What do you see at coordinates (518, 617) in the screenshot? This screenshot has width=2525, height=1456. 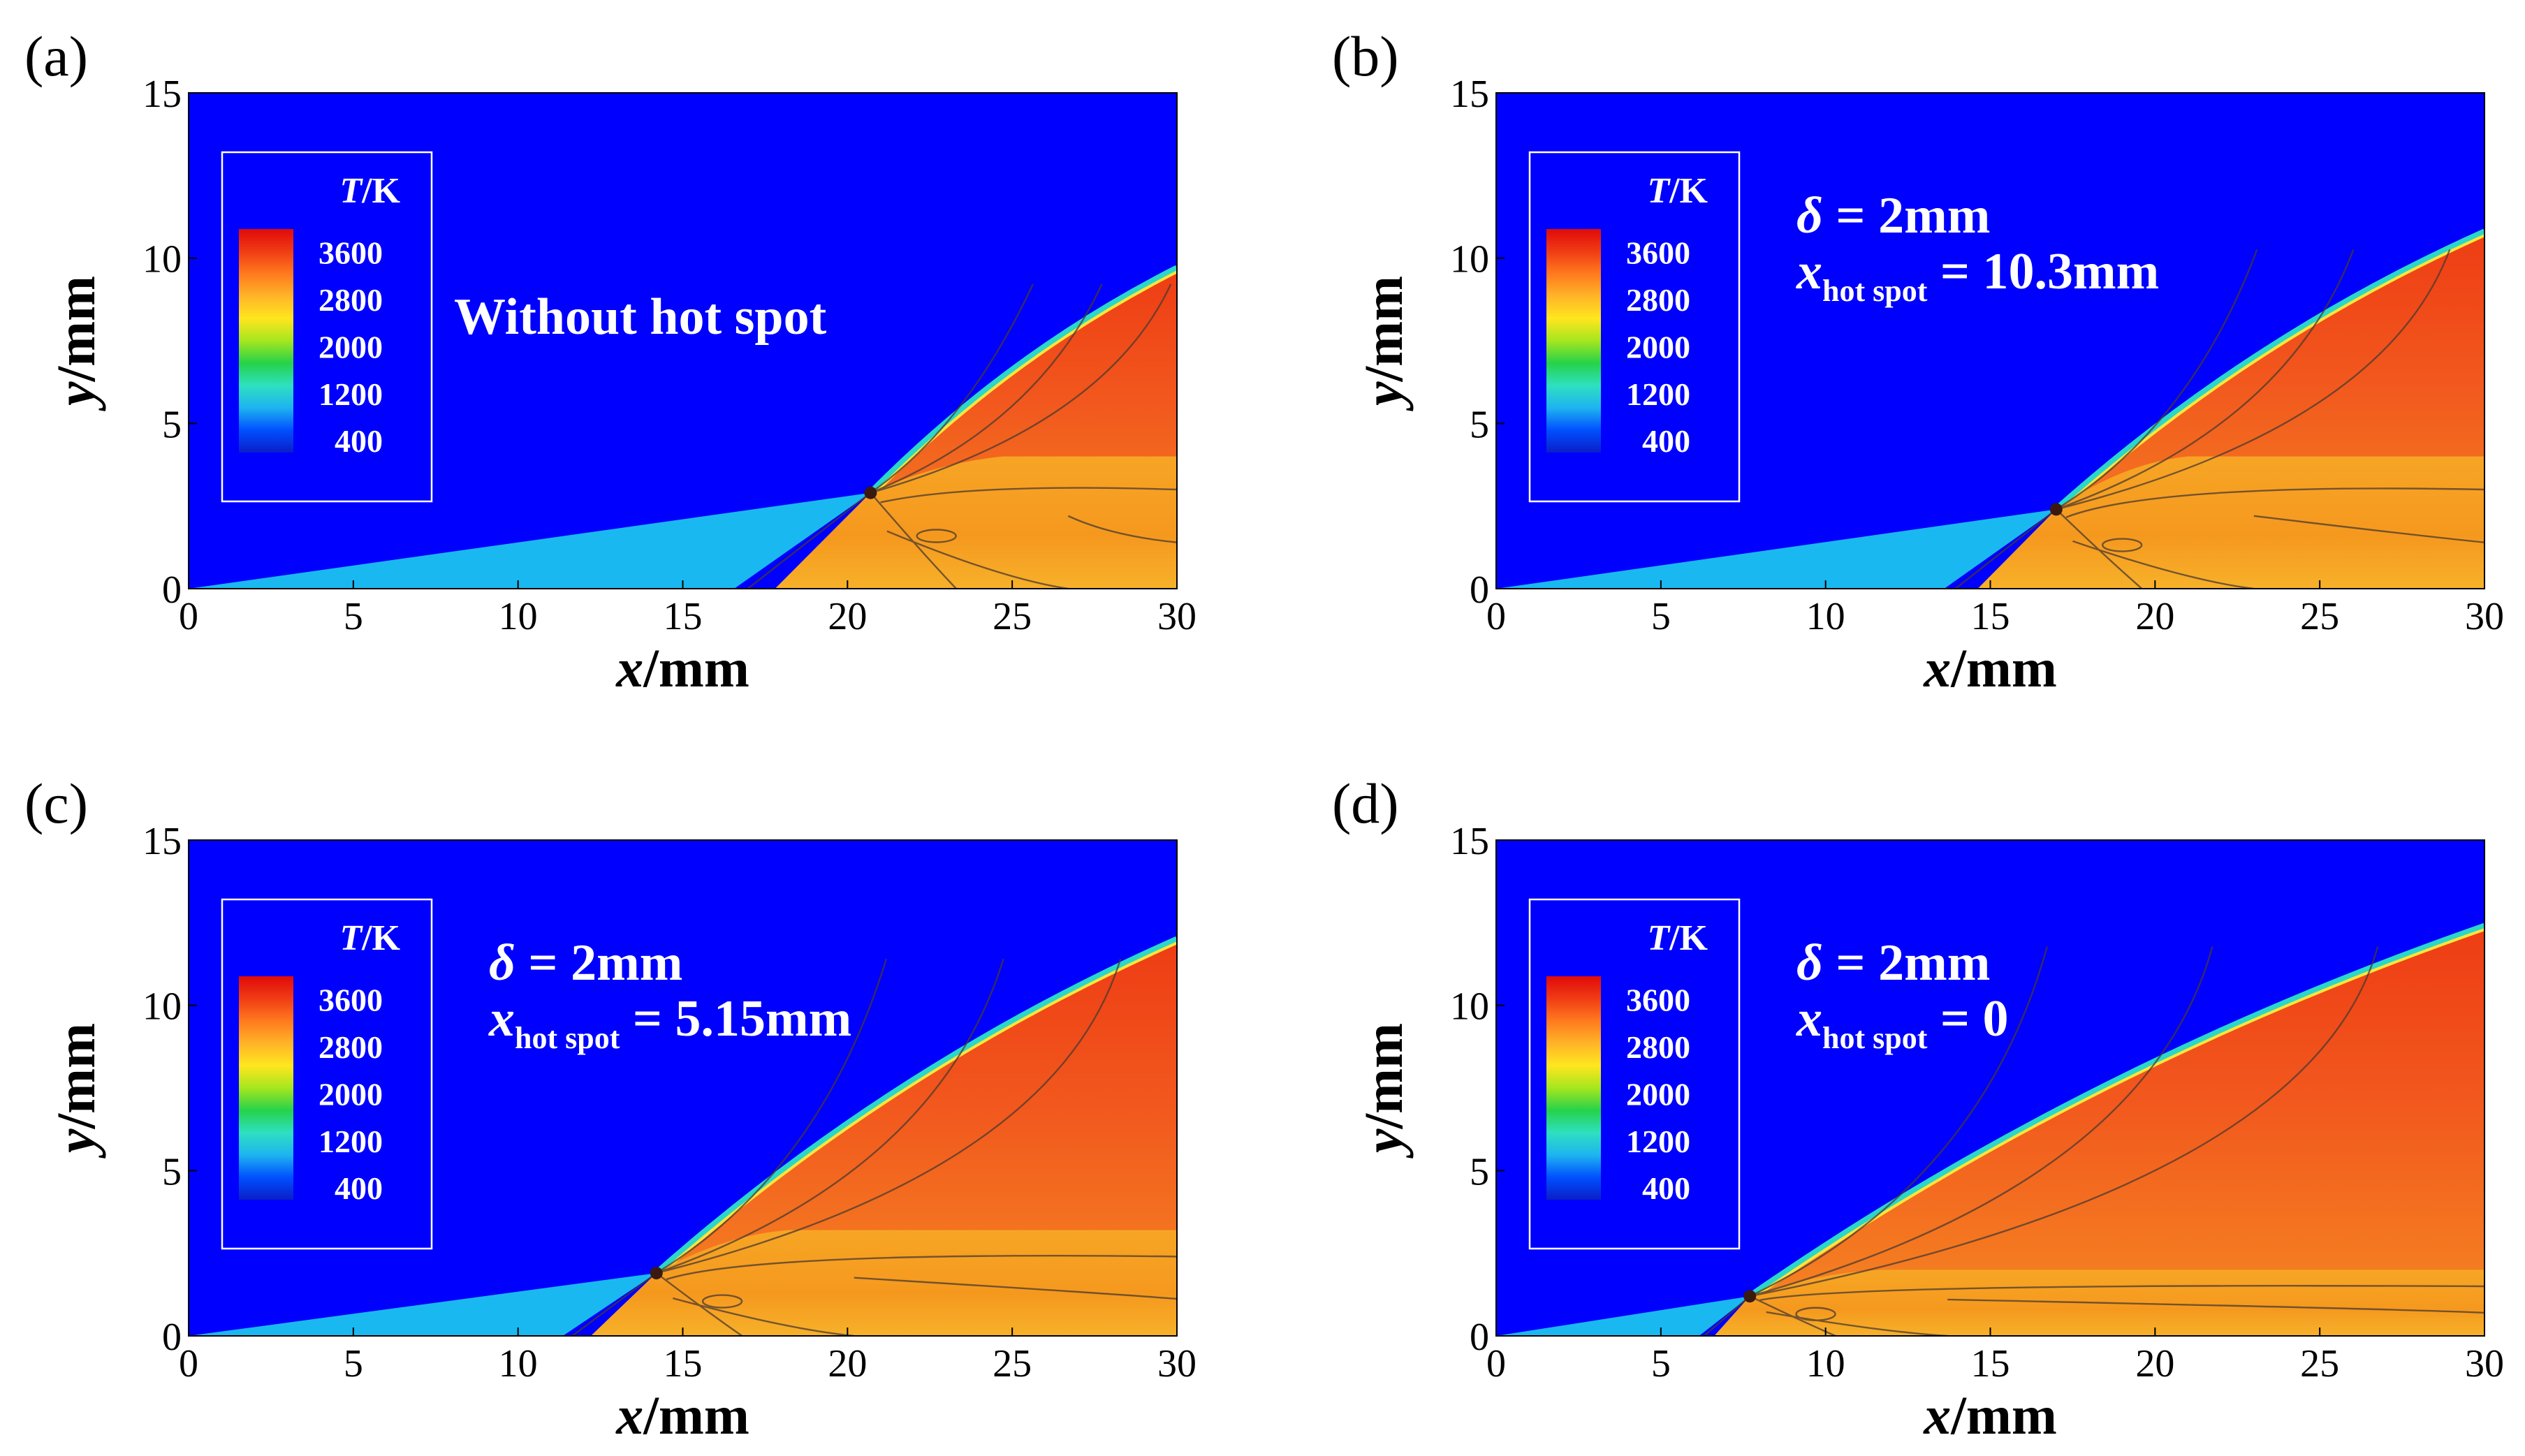 I see `x-tick-label: 10` at bounding box center [518, 617].